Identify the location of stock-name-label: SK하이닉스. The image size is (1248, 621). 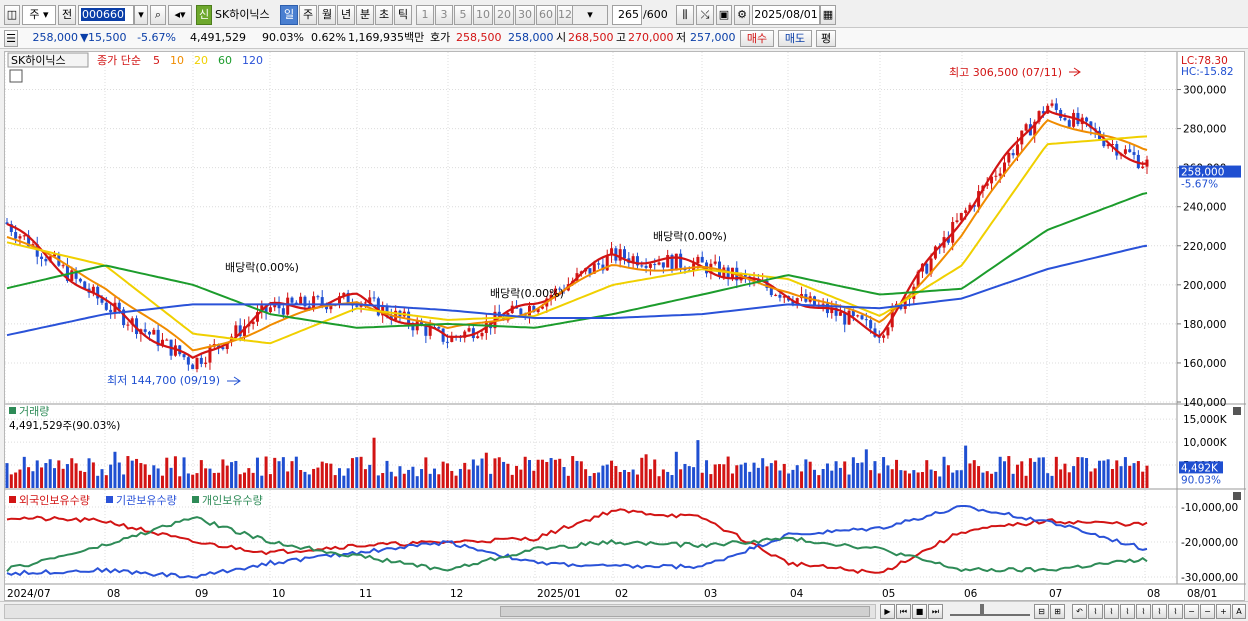
(38, 60).